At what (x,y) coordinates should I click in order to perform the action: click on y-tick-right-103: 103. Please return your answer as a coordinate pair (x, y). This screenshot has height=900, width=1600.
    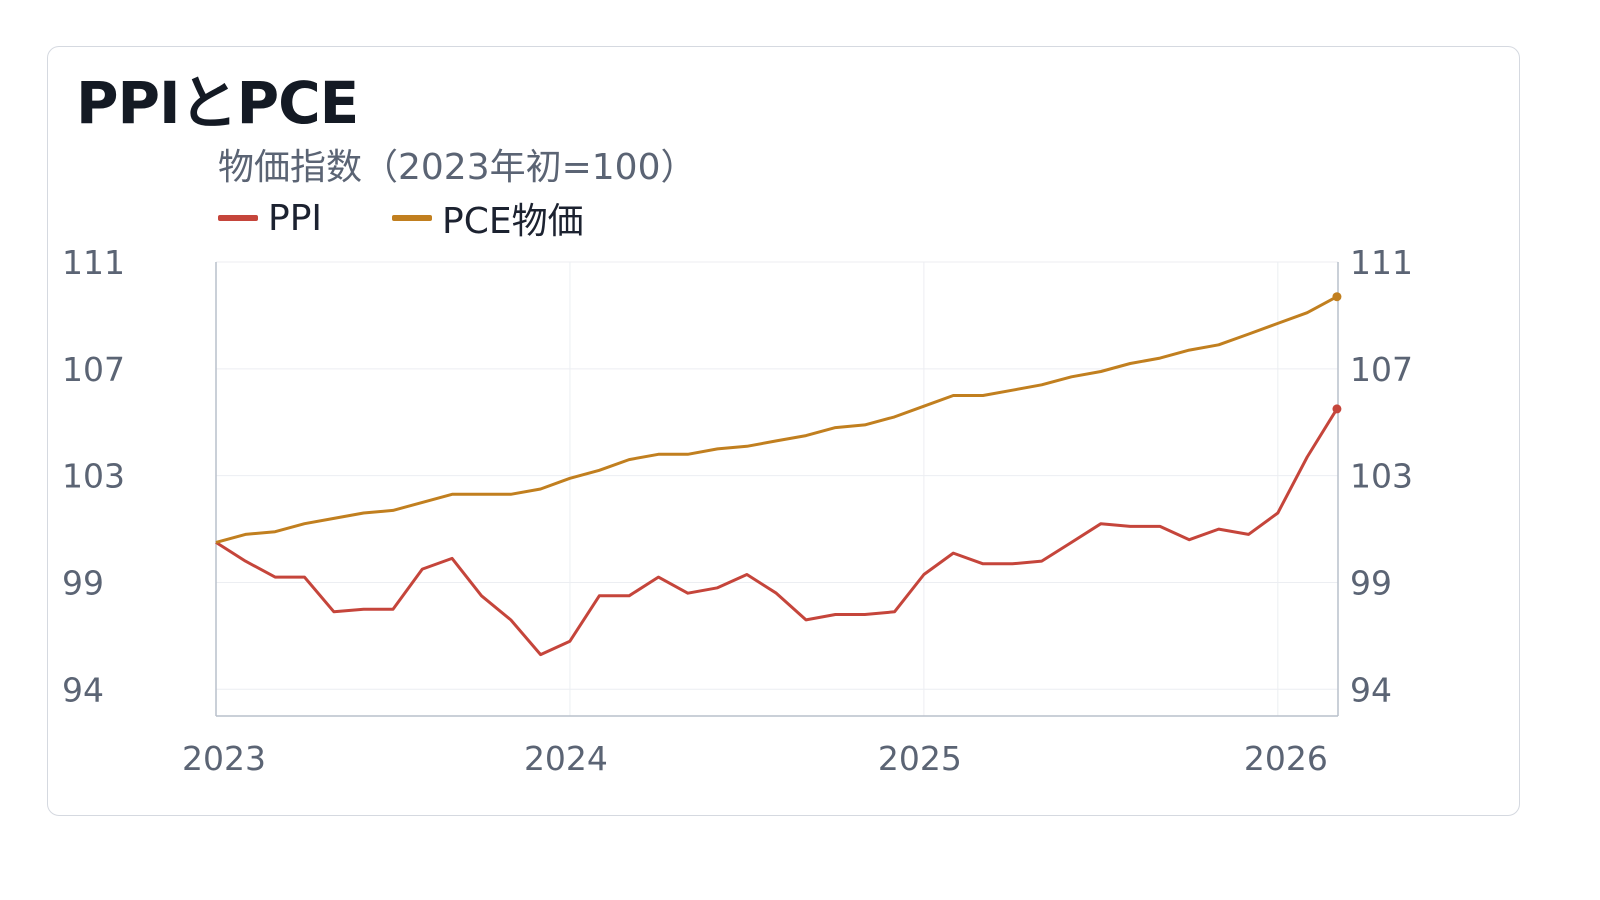
    Looking at the image, I should click on (1381, 476).